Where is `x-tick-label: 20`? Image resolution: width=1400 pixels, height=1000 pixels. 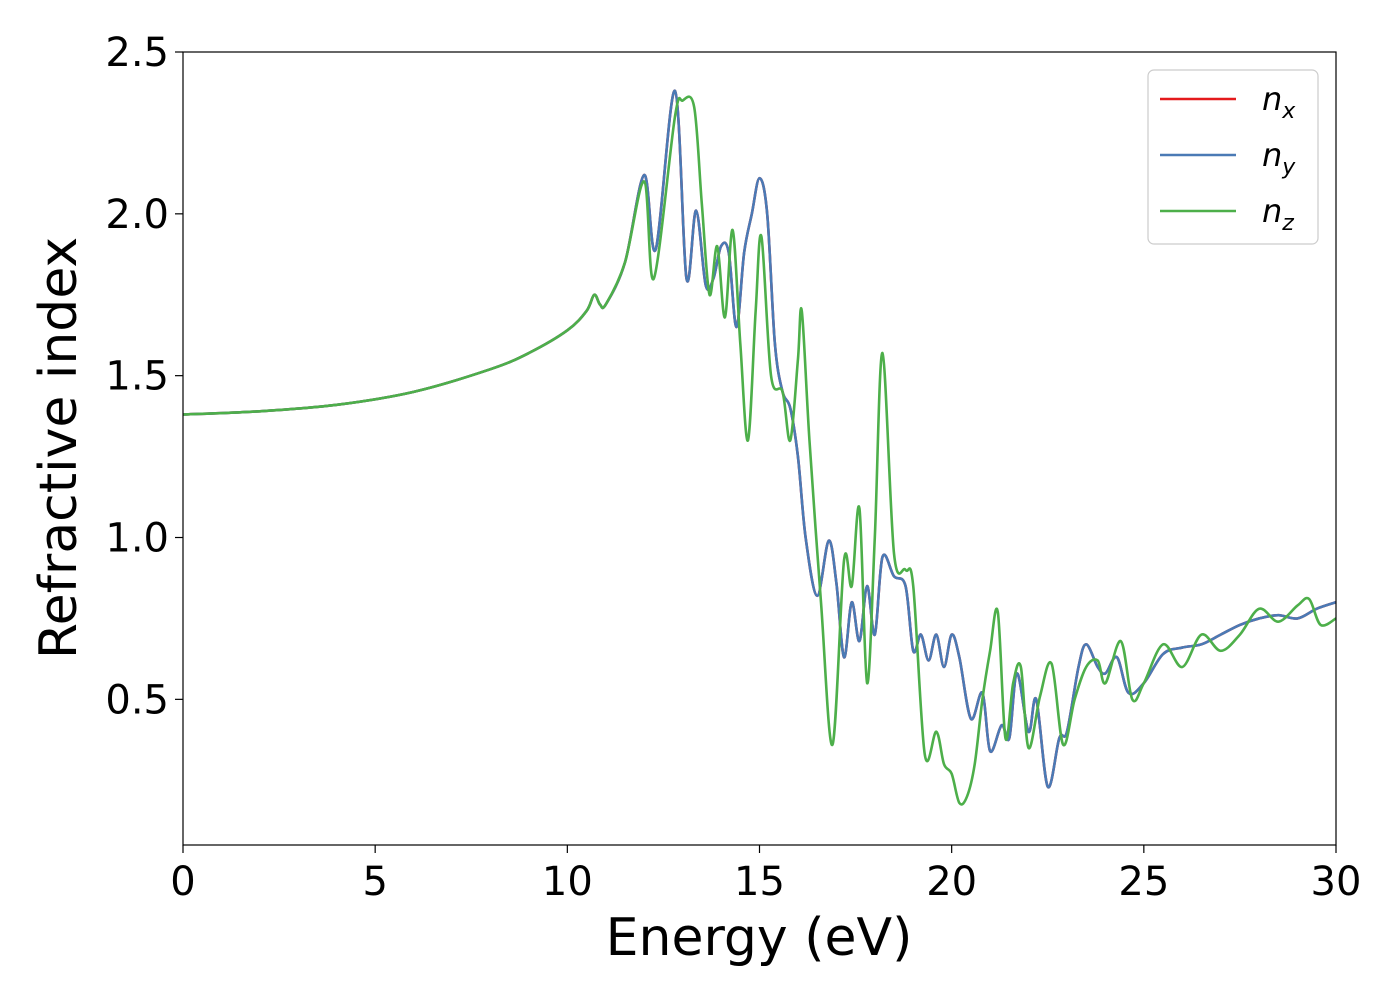 x-tick-label: 20 is located at coordinates (951, 882).